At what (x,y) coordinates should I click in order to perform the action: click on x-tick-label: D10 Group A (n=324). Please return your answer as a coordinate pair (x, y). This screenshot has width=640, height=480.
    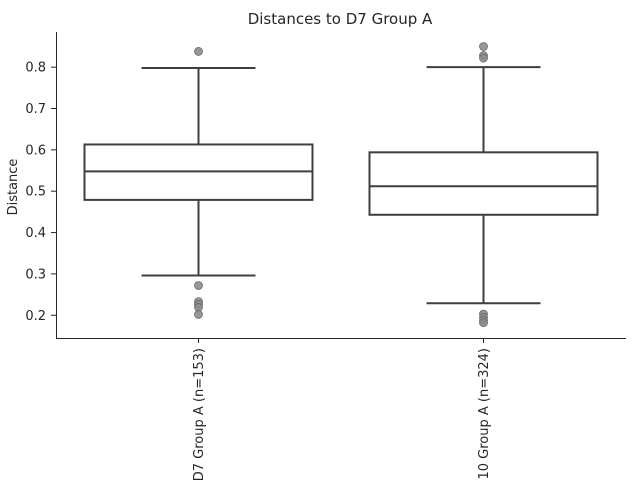
    Looking at the image, I should click on (484, 414).